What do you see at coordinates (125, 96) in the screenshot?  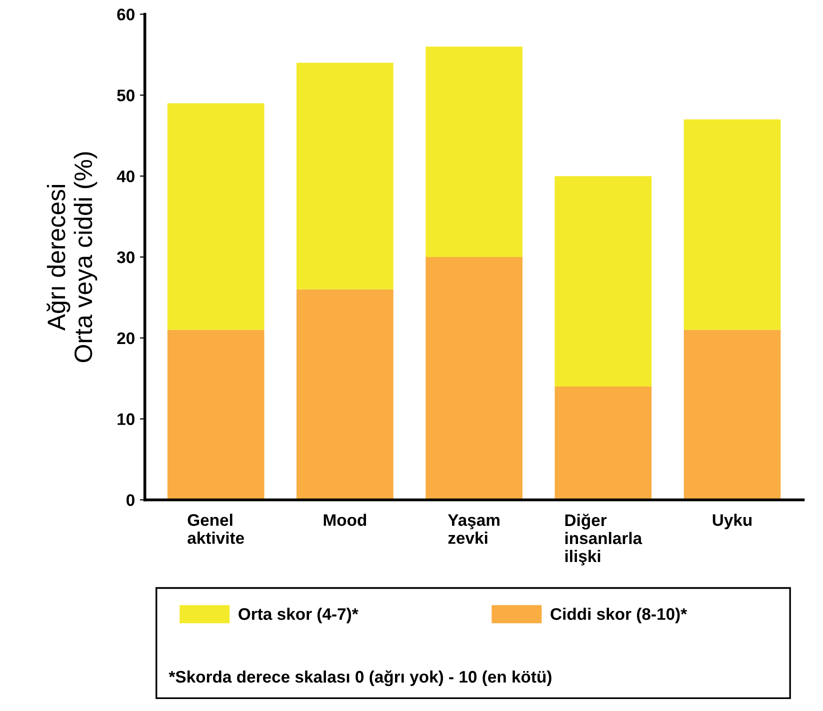 I see `y-tick-label: 50` at bounding box center [125, 96].